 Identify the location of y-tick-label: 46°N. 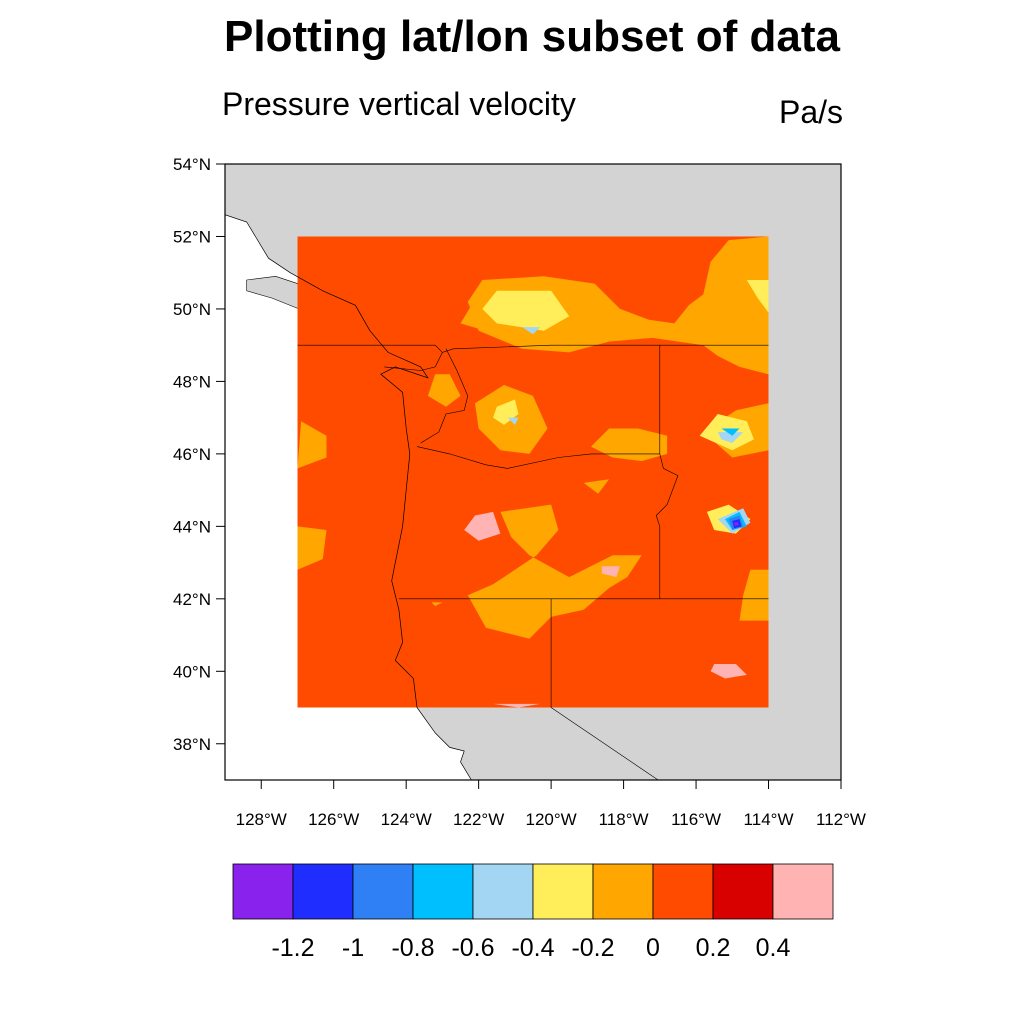
(192, 454).